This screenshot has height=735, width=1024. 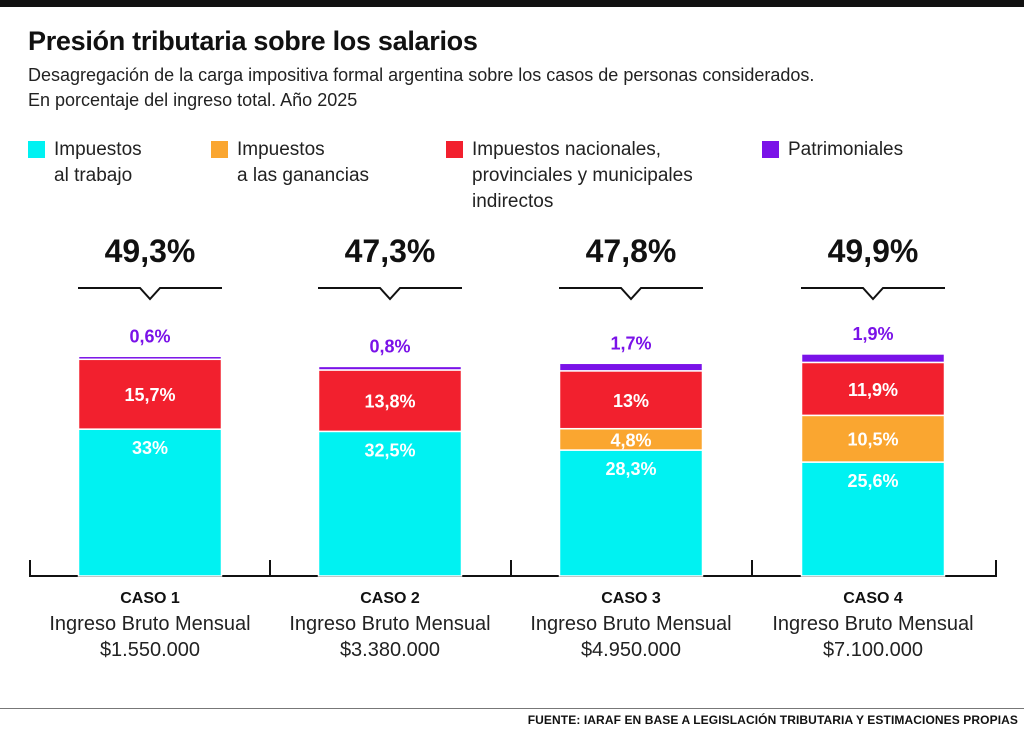 I want to click on legend-item-patrimoniales: Patrimoniales, so click(x=832, y=150).